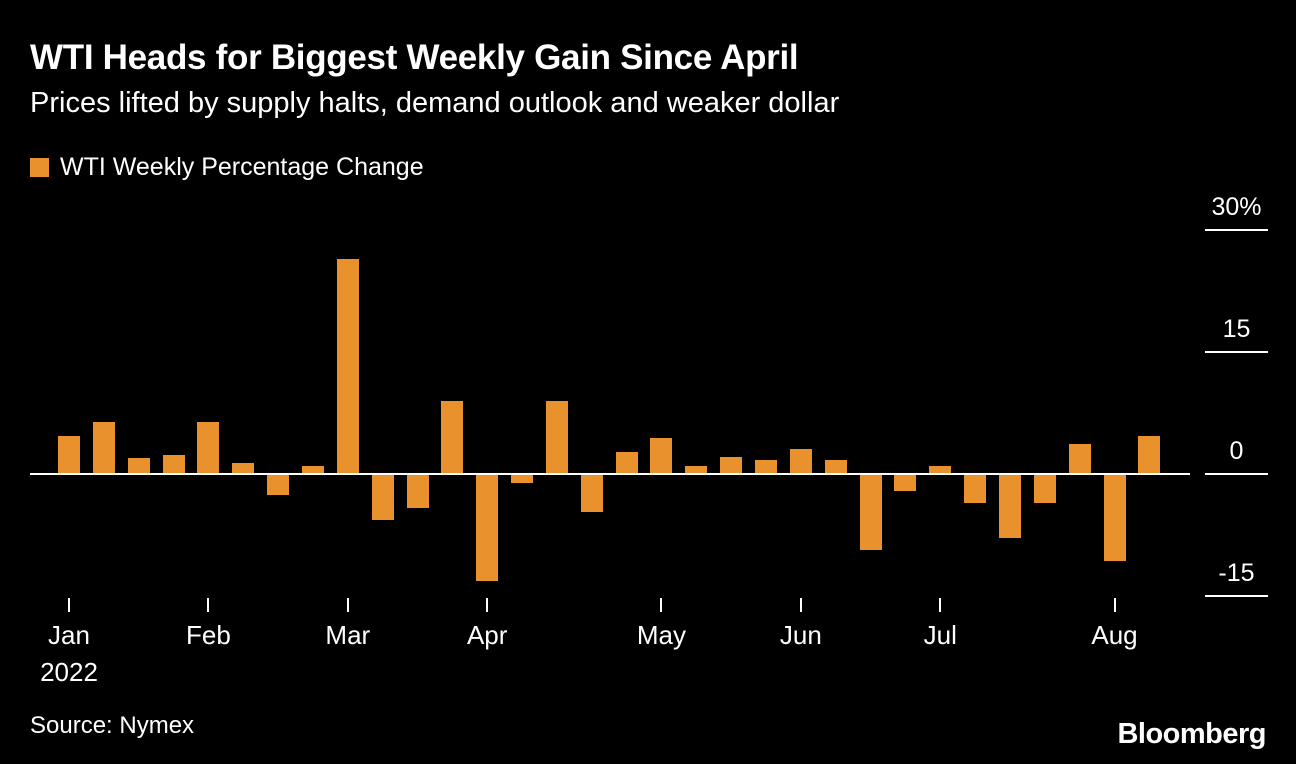 This screenshot has height=764, width=1296. What do you see at coordinates (347, 605) in the screenshot?
I see `x-tick-mar` at bounding box center [347, 605].